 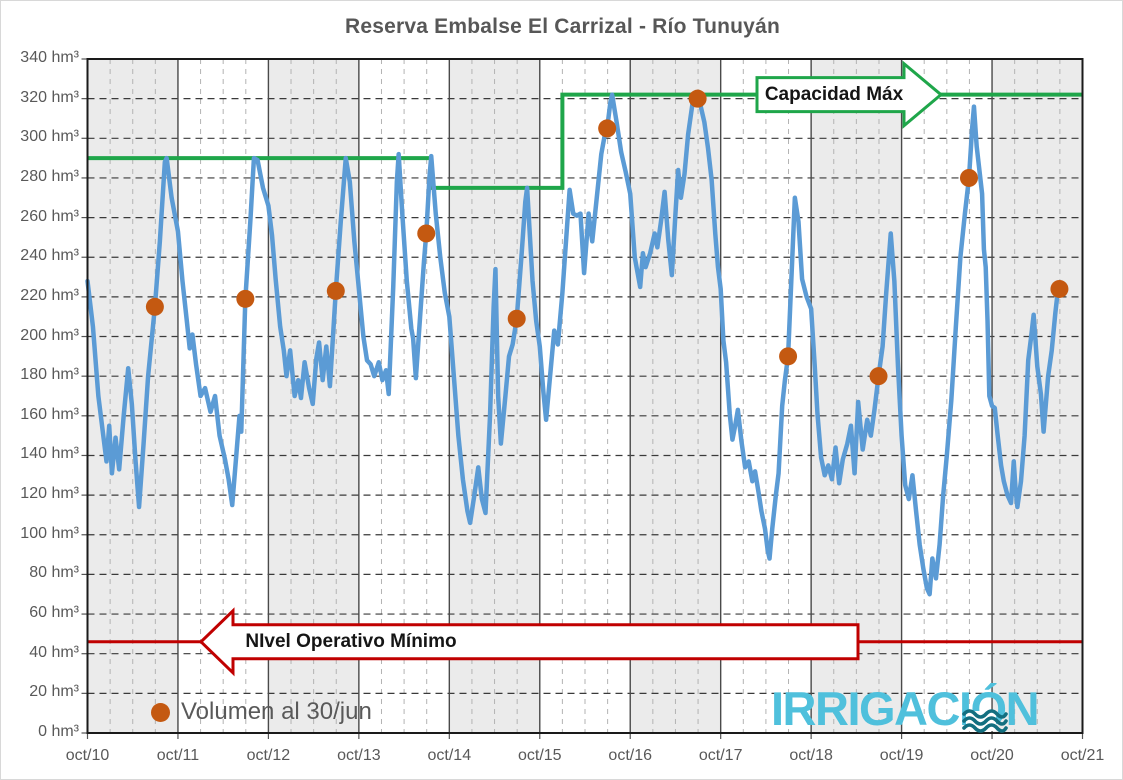 What do you see at coordinates (585, 141) in the screenshot?
I see `capacity-line` at bounding box center [585, 141].